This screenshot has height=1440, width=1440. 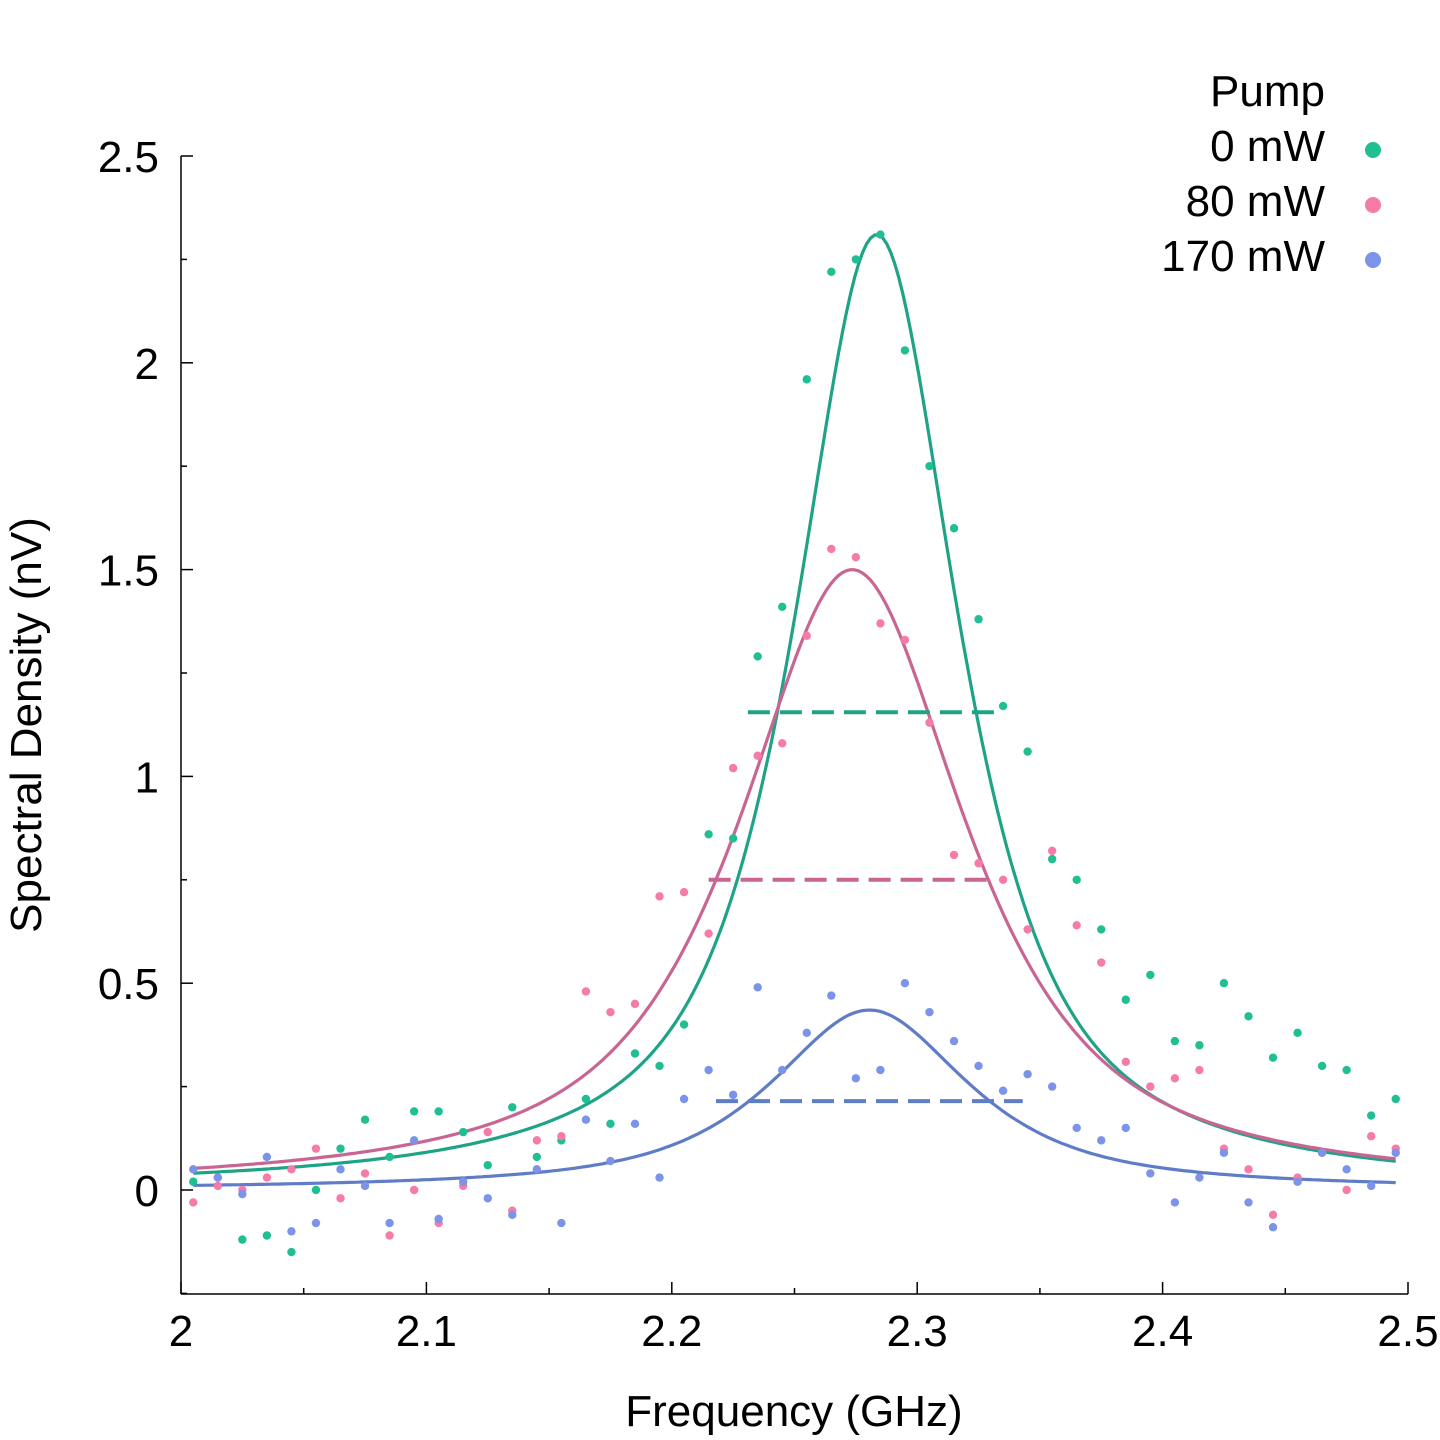 I want to click on y-tick-label: 2, so click(x=147, y=364).